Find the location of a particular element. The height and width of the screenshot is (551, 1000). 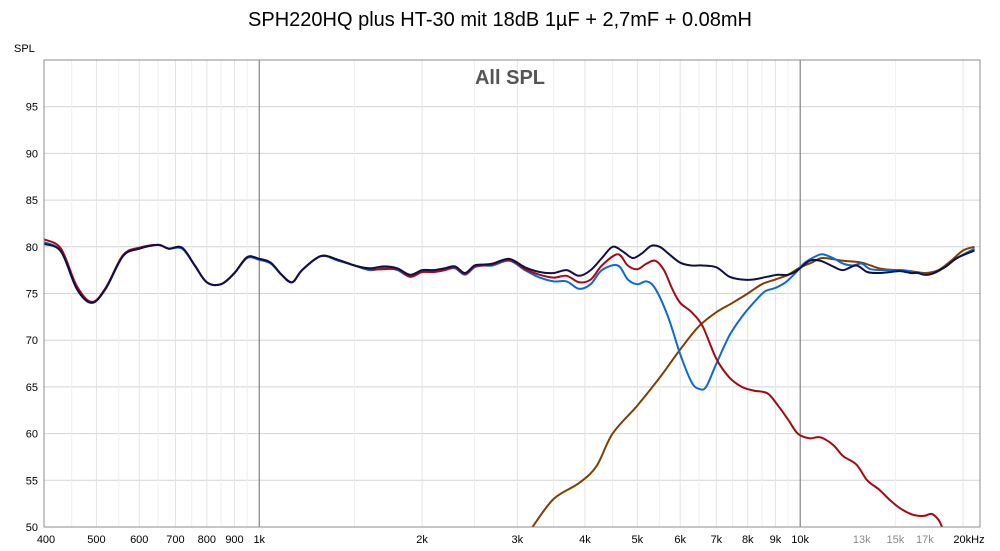

y-tick-label: 90 is located at coordinates (32, 154).